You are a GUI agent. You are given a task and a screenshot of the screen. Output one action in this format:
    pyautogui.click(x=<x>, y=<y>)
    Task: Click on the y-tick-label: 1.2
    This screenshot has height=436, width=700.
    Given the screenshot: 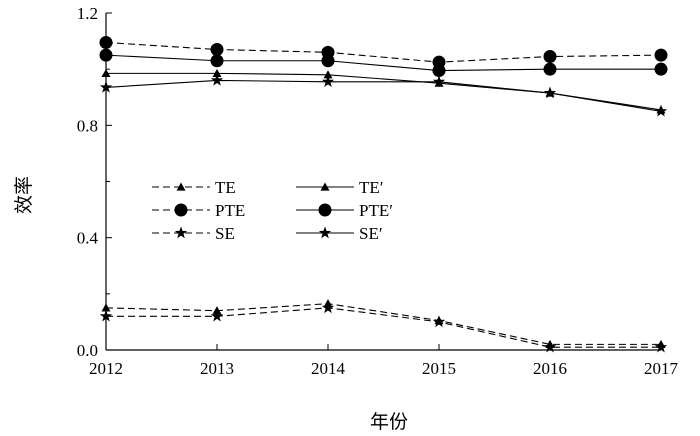 What is the action you would take?
    pyautogui.click(x=87, y=13)
    